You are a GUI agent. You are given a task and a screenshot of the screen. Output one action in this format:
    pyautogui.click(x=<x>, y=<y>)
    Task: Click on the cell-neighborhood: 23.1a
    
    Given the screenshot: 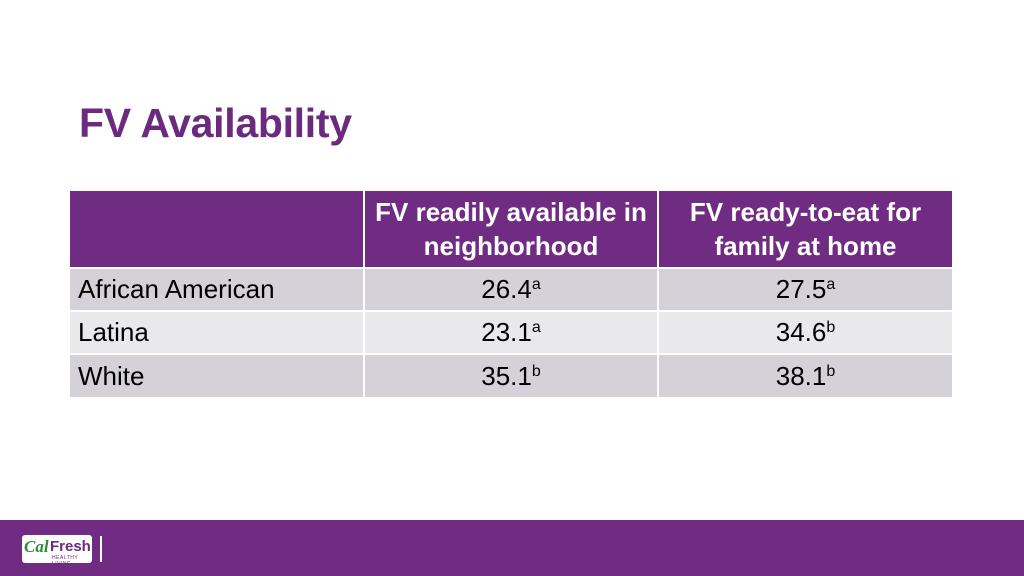 What is the action you would take?
    pyautogui.click(x=511, y=332)
    